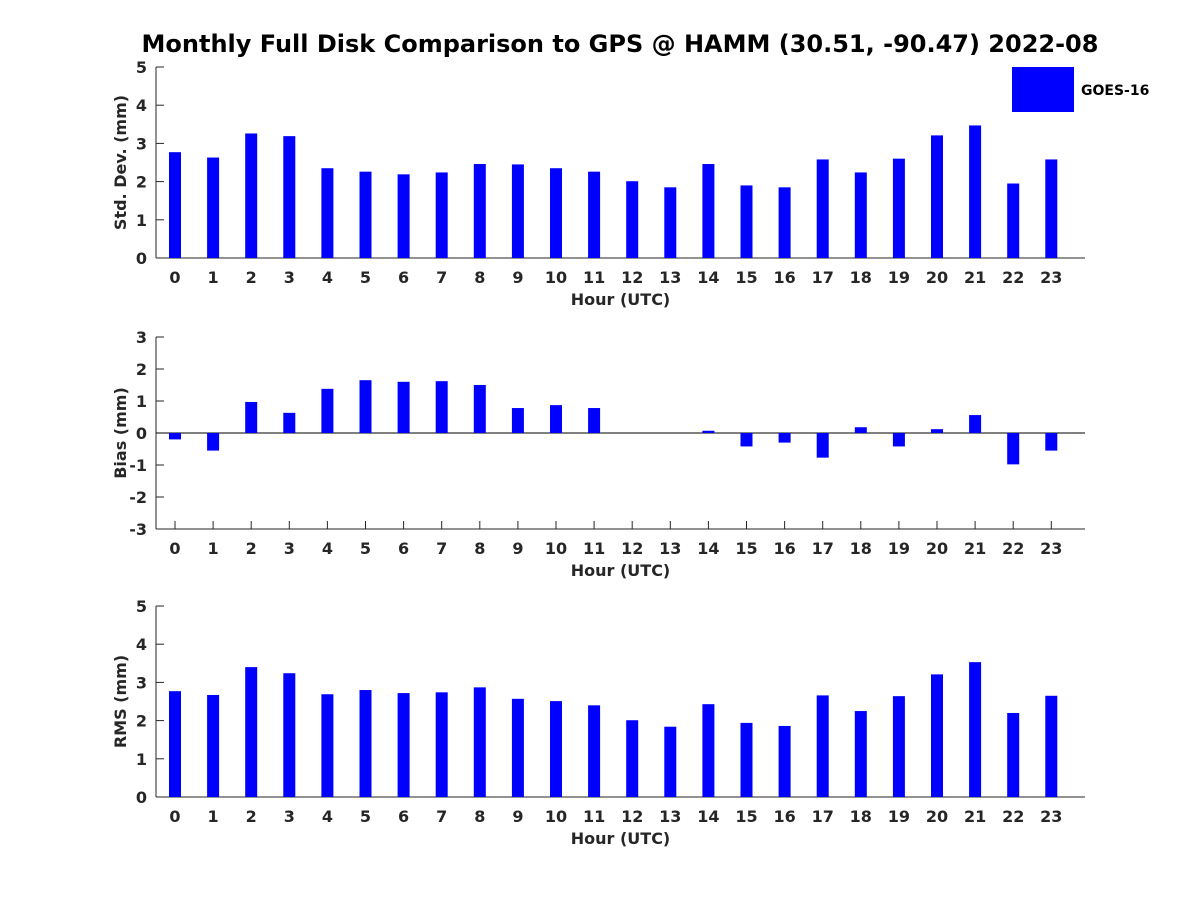 Image resolution: width=1200 pixels, height=900 pixels. I want to click on bias-x-tick-label: 19, so click(899, 548).